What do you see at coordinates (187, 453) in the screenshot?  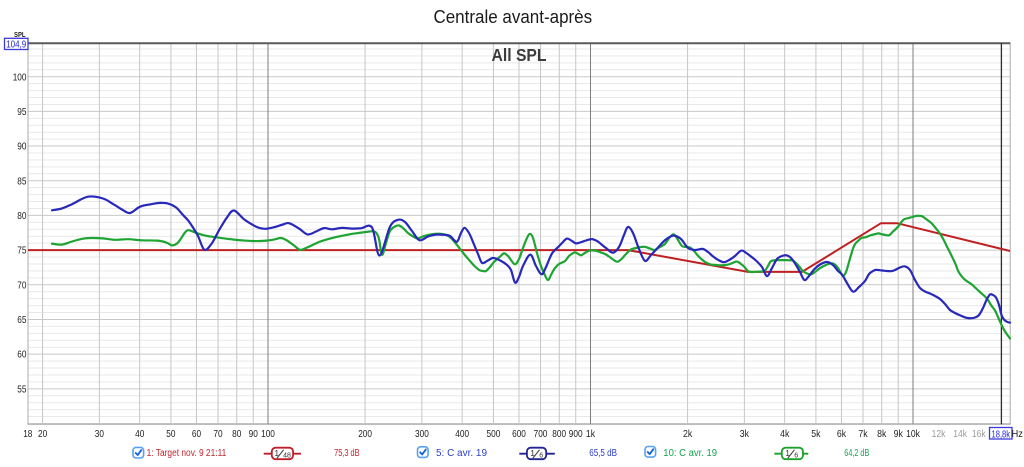 I see `svg-text: 1: Target nov. 9 21:11` at bounding box center [187, 453].